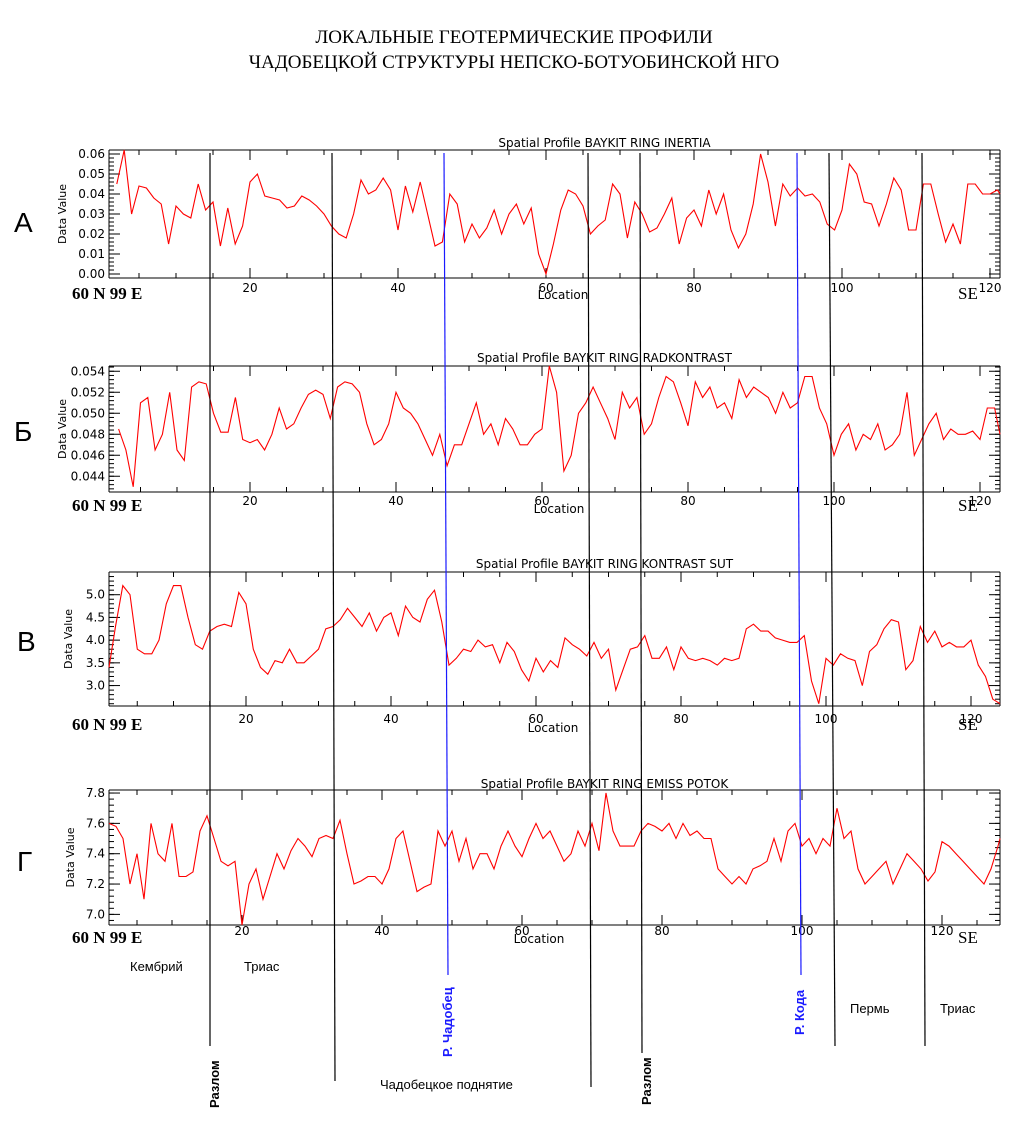 The image size is (1024, 1133). I want to click on y-tick-label: 0.048, so click(88, 434).